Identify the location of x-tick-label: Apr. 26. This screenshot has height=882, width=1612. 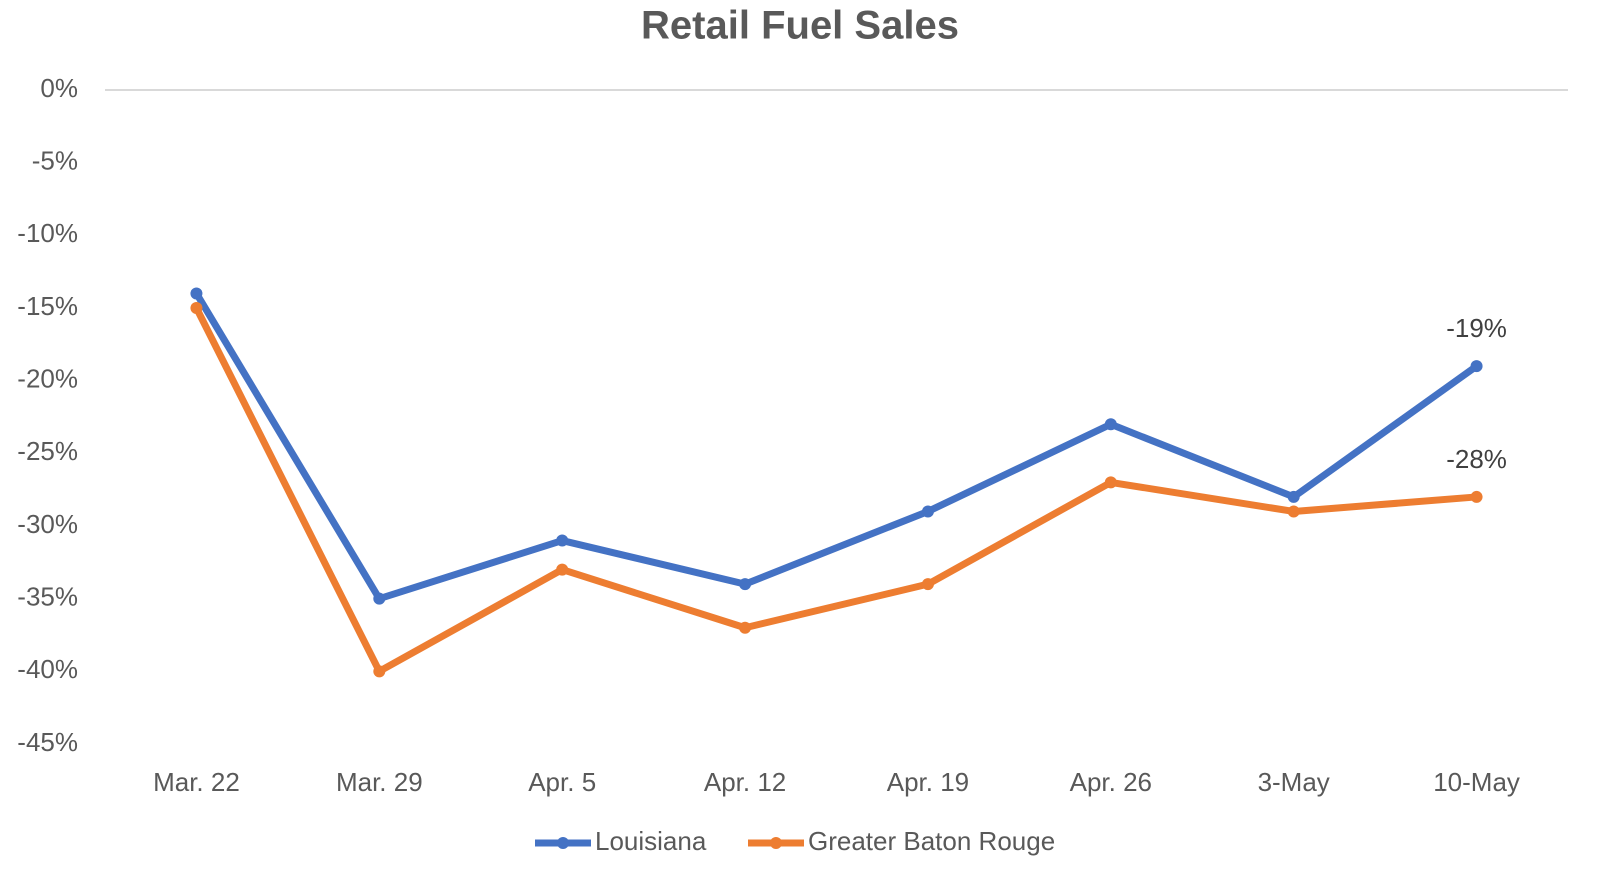
(1111, 782).